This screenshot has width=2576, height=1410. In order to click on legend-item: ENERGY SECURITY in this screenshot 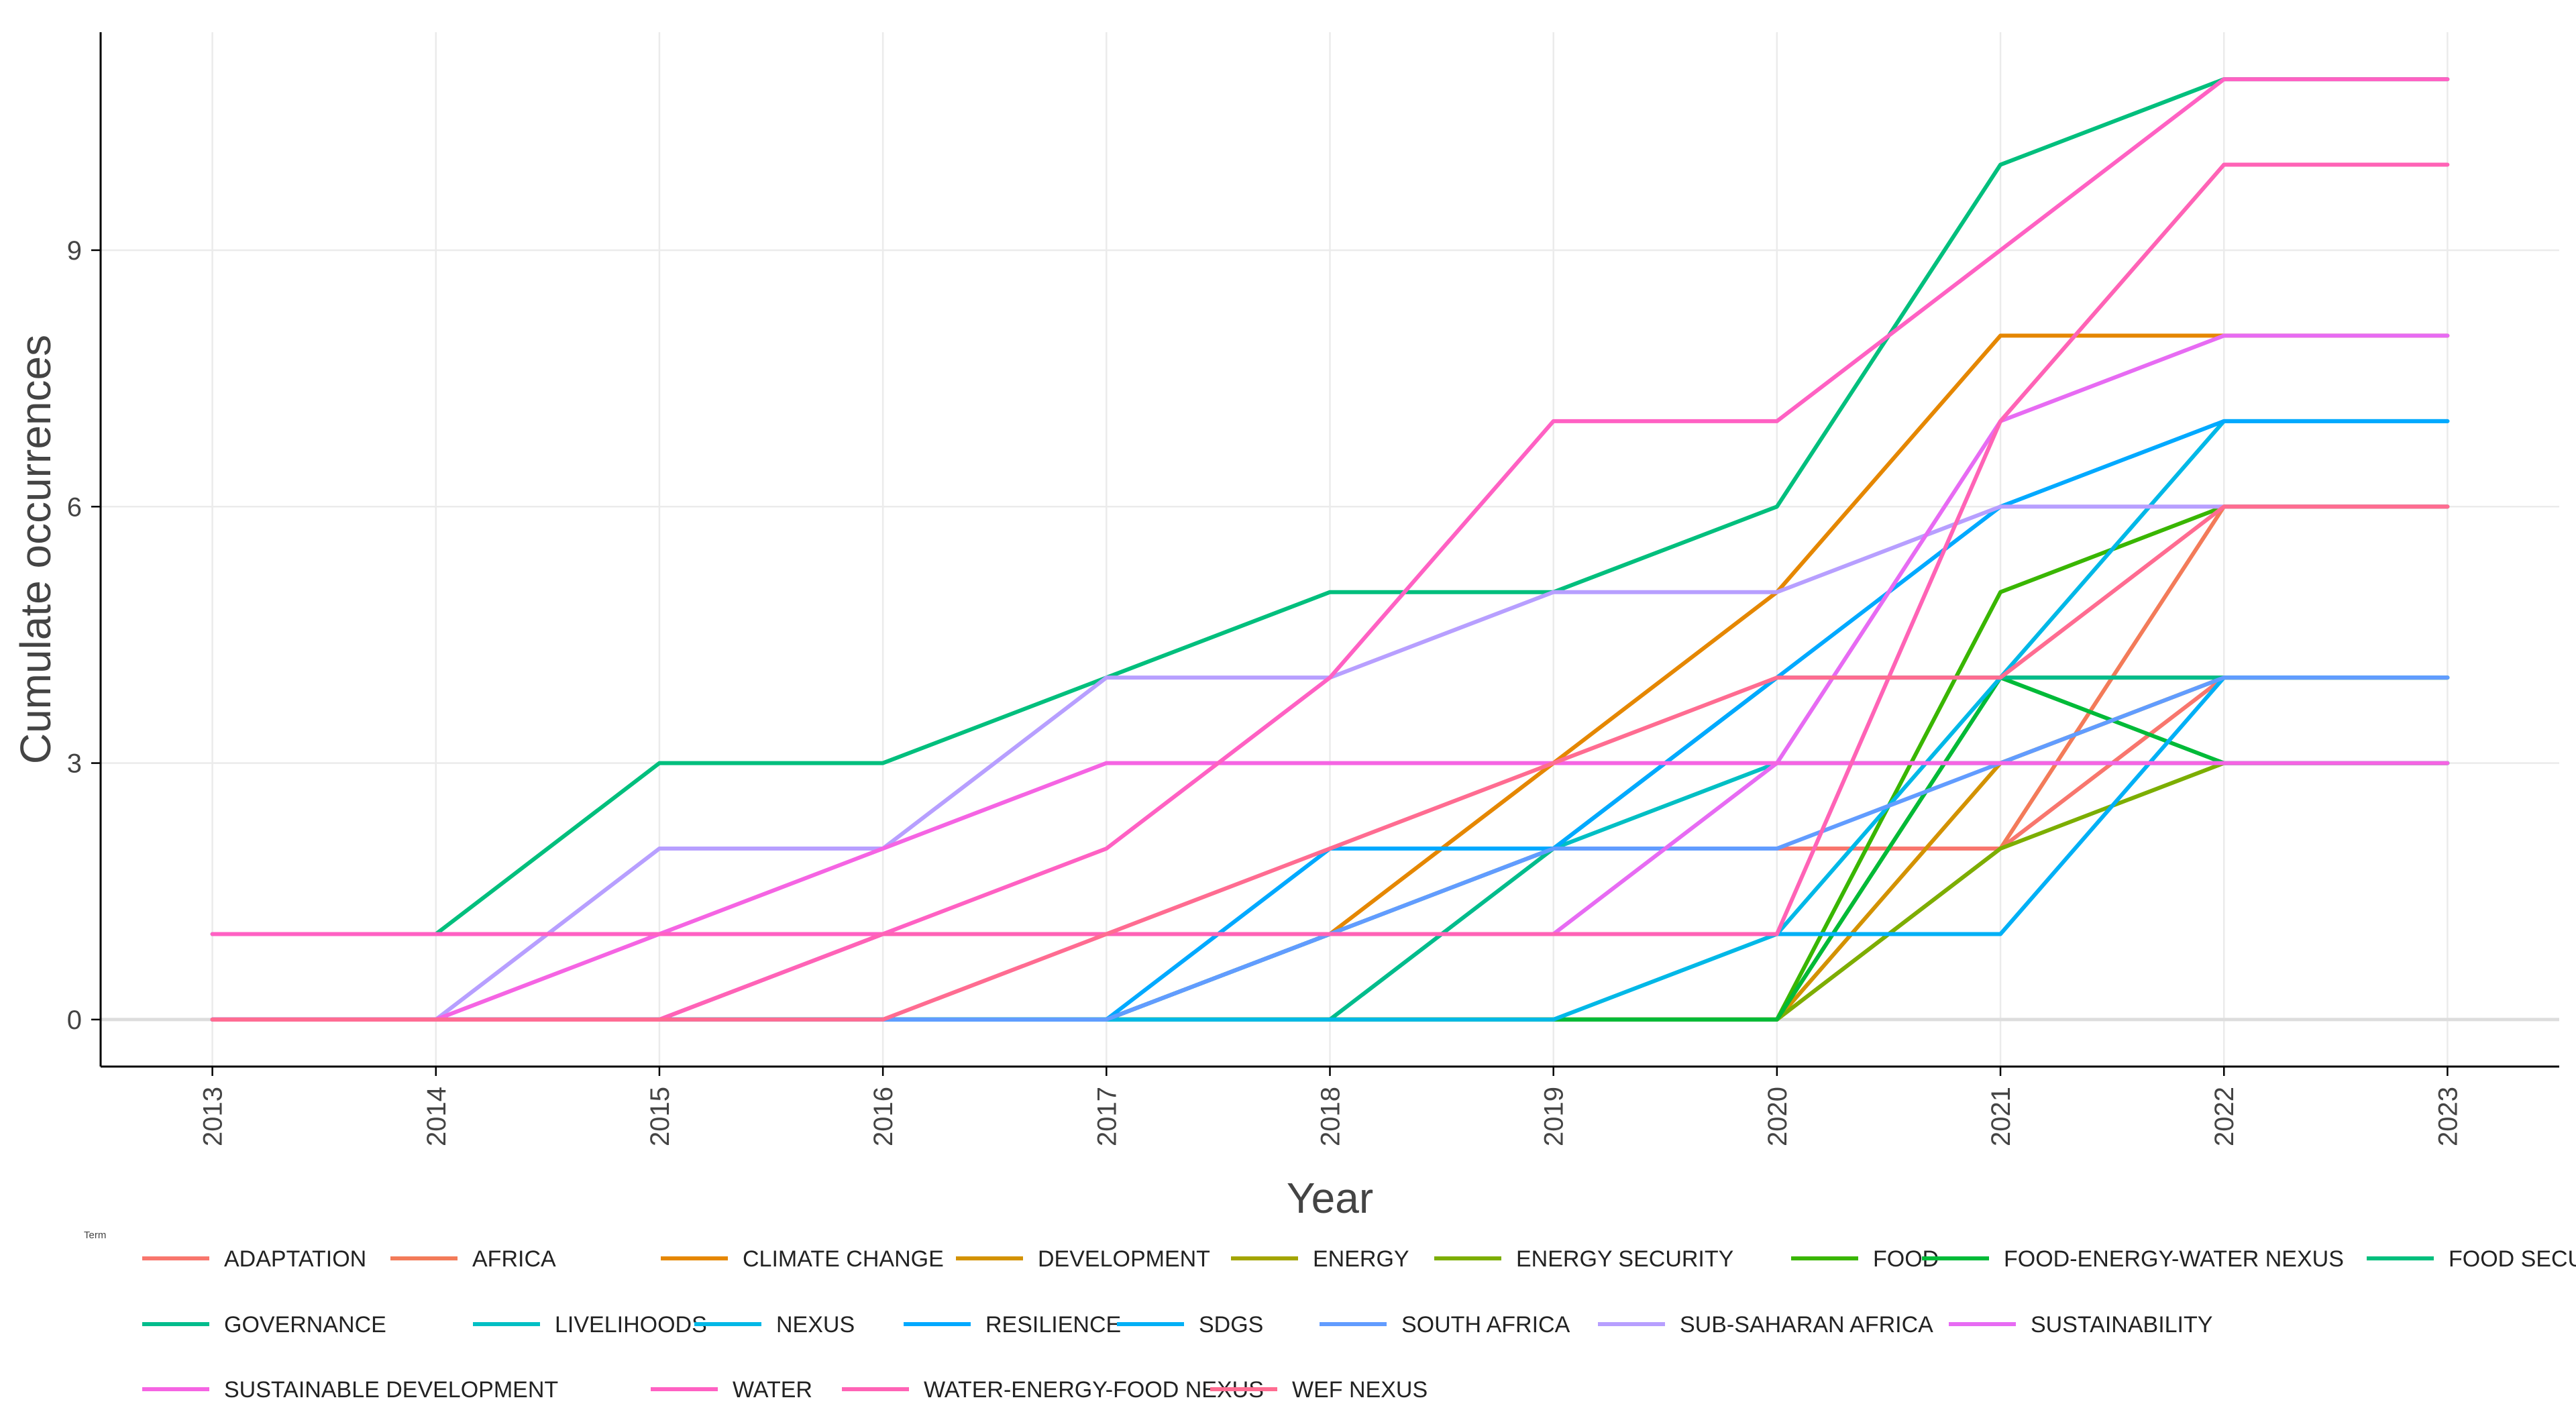, I will do `click(1583, 1259)`.